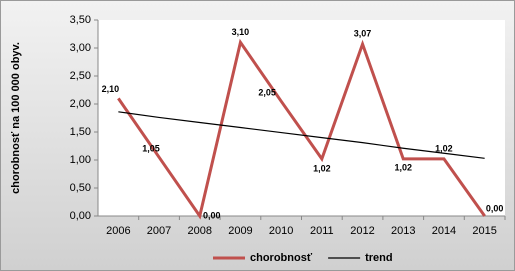 The image size is (515, 271). What do you see at coordinates (363, 33) in the screenshot?
I see `data-label: 3,07` at bounding box center [363, 33].